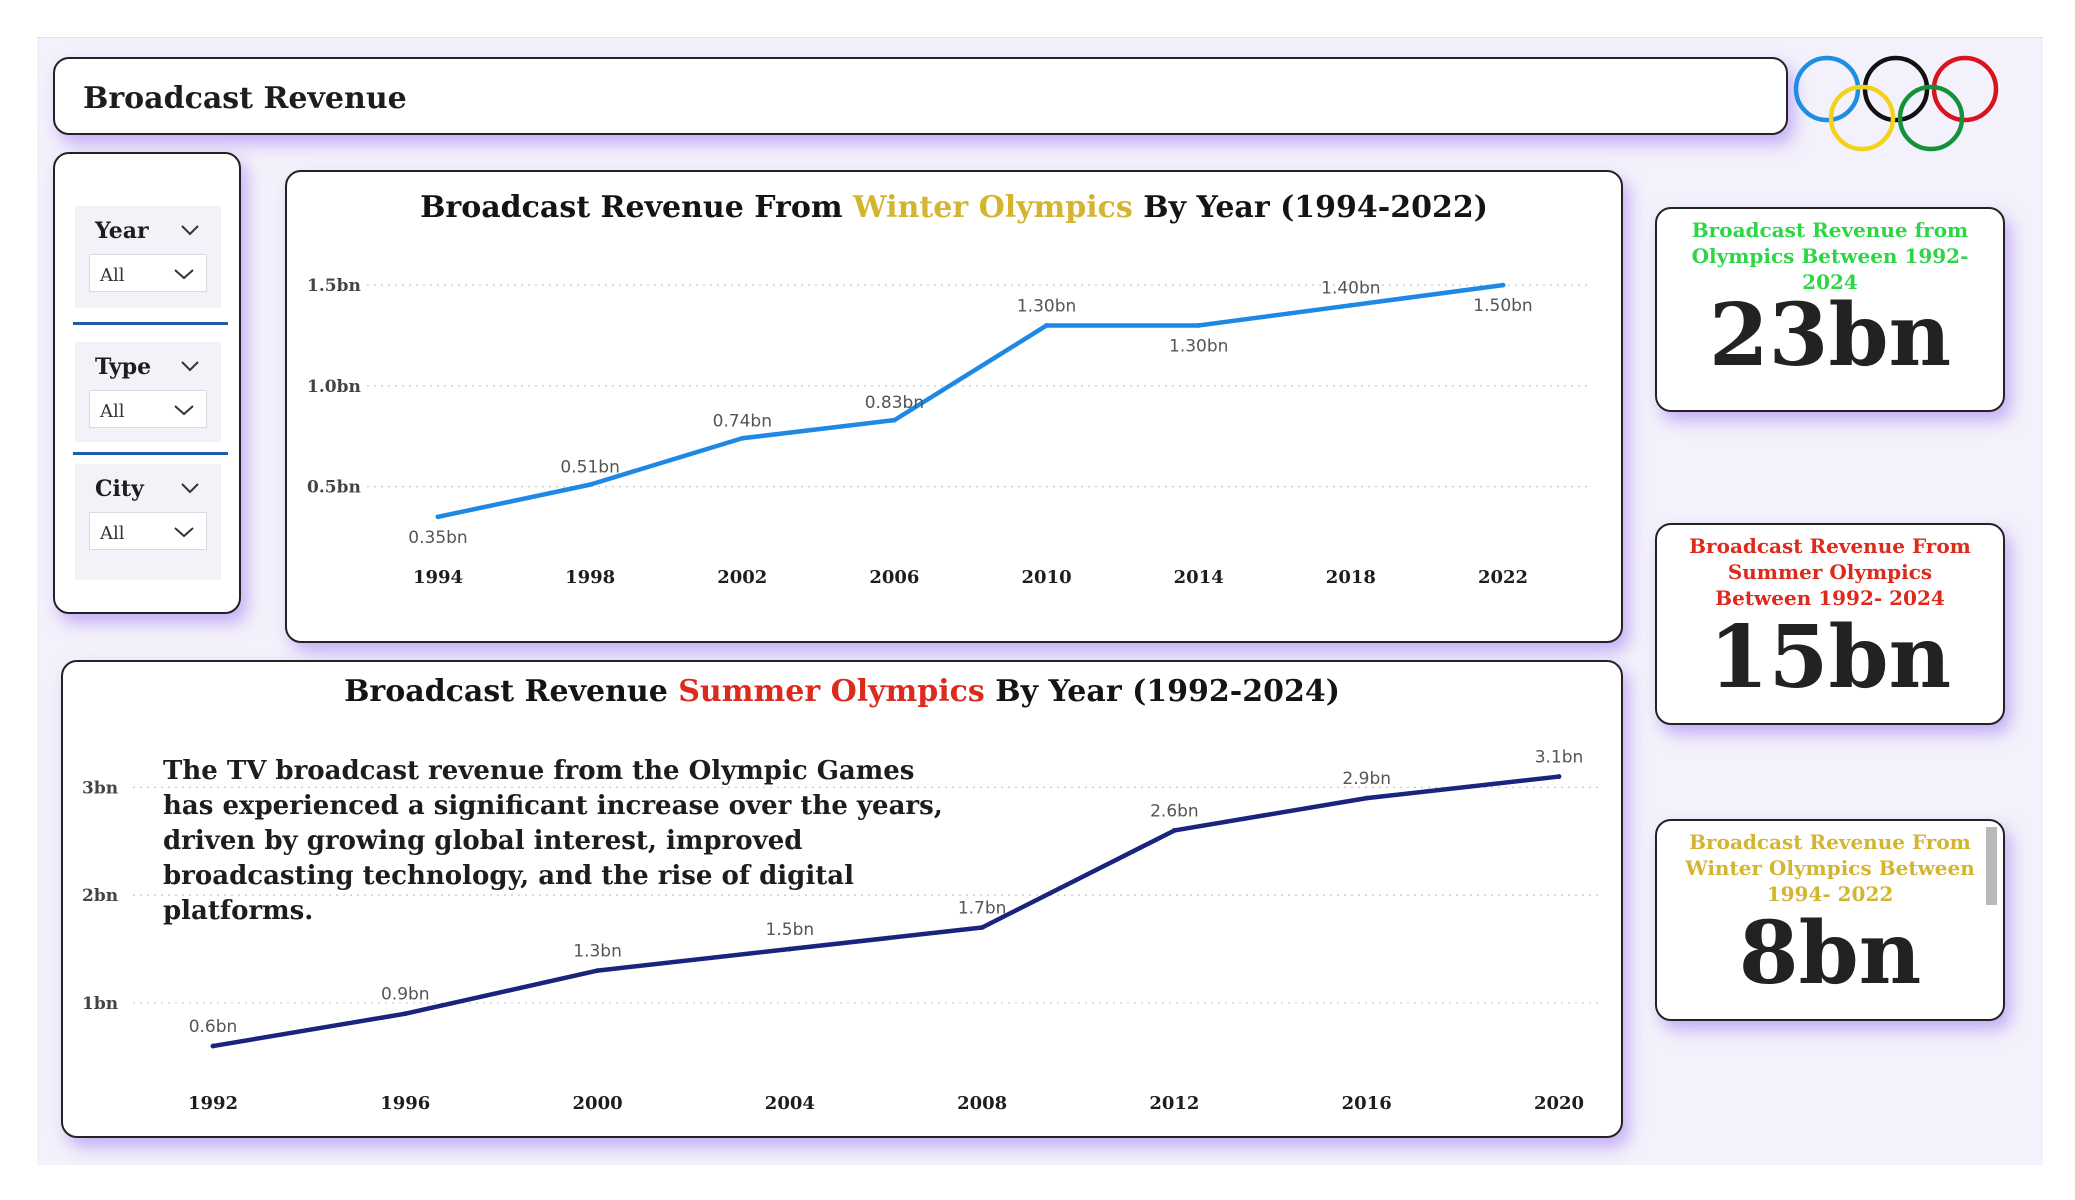 The width and height of the screenshot is (2075, 1200). Describe the element at coordinates (334, 488) in the screenshot. I see `y-tick-label: 0.5bn` at that location.